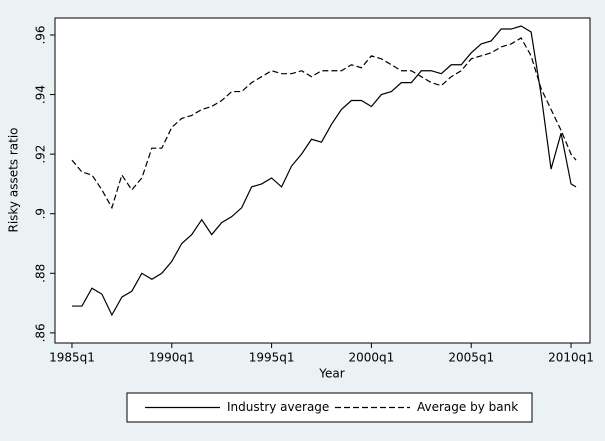 The image size is (605, 441). I want to click on x-tick-label: 1985q1, so click(72, 358).